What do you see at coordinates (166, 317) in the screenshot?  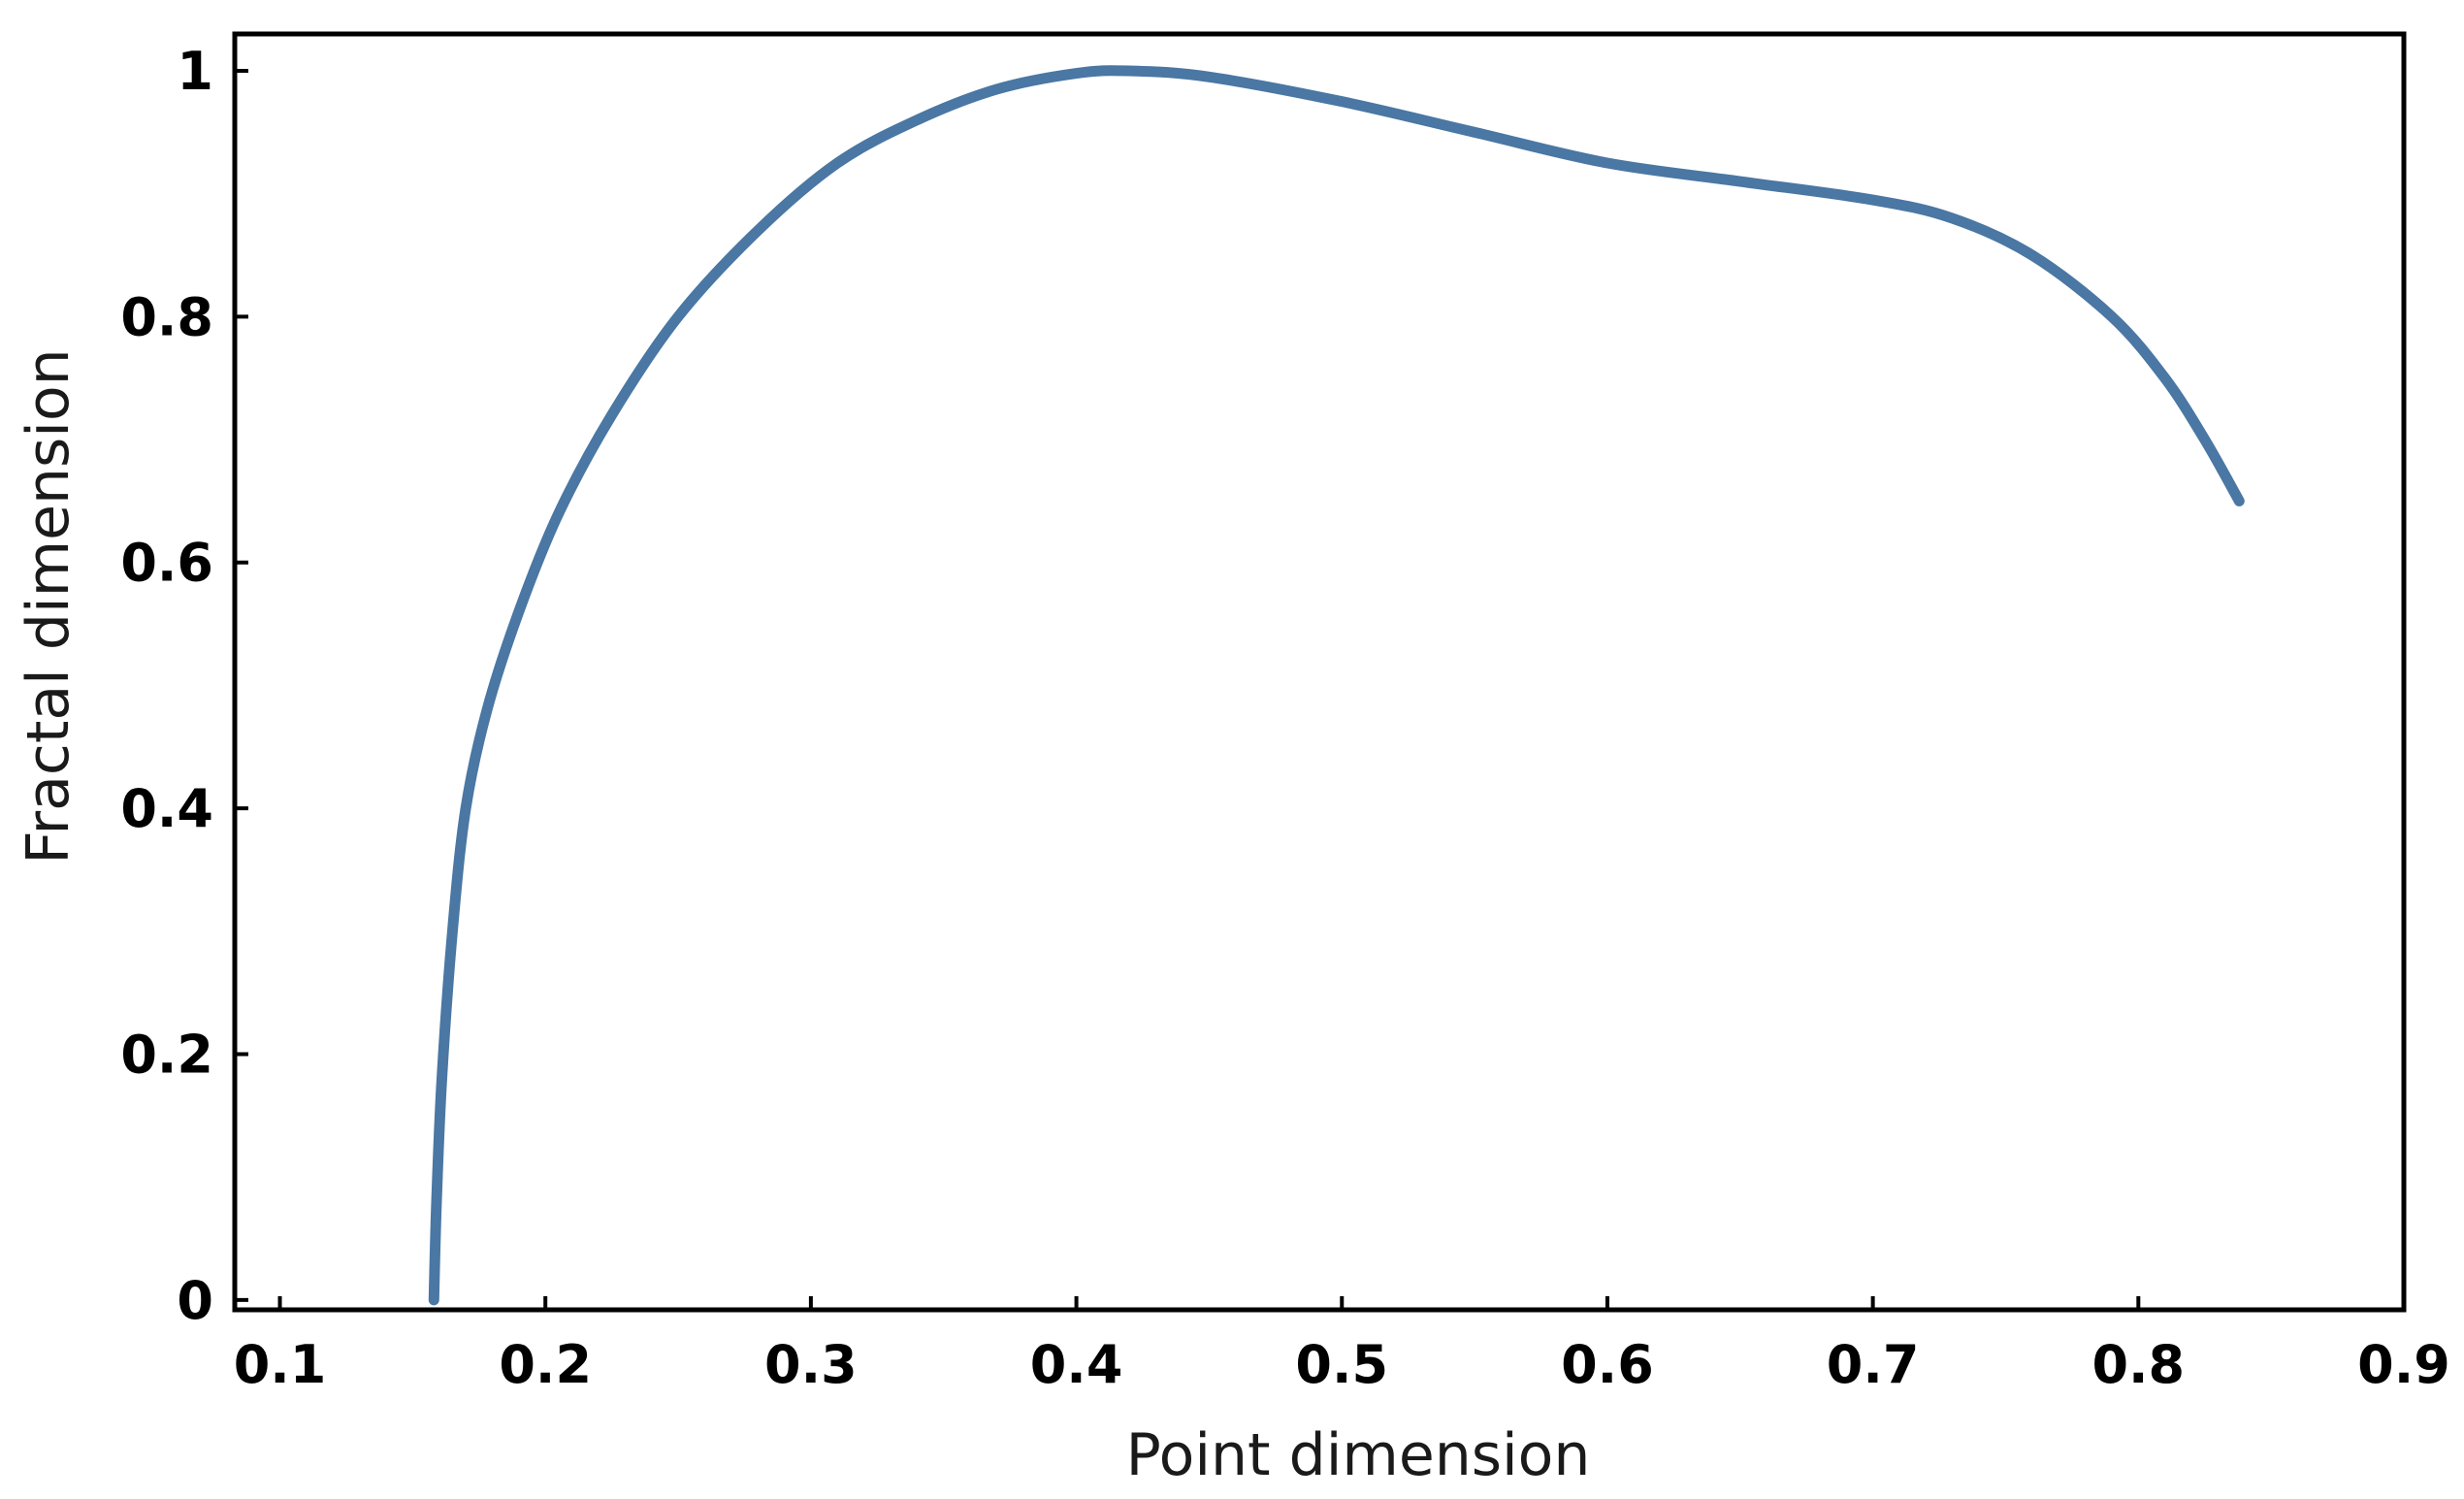 I see `y-tick-label: 0.8` at bounding box center [166, 317].